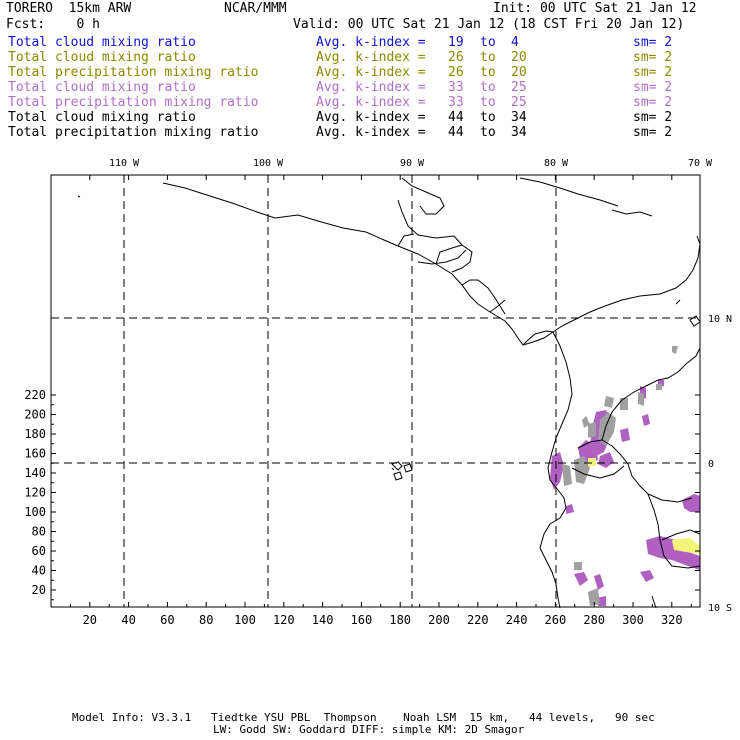 The height and width of the screenshot is (740, 740). What do you see at coordinates (456, 42) in the screenshot?
I see `legend-from: 19` at bounding box center [456, 42].